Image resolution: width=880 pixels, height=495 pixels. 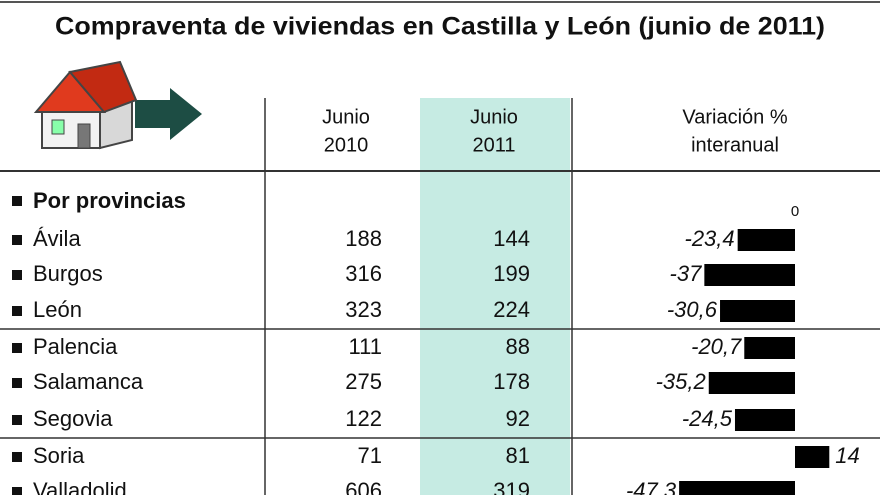 What do you see at coordinates (80, 486) in the screenshot?
I see `province-name: Valladolid` at bounding box center [80, 486].